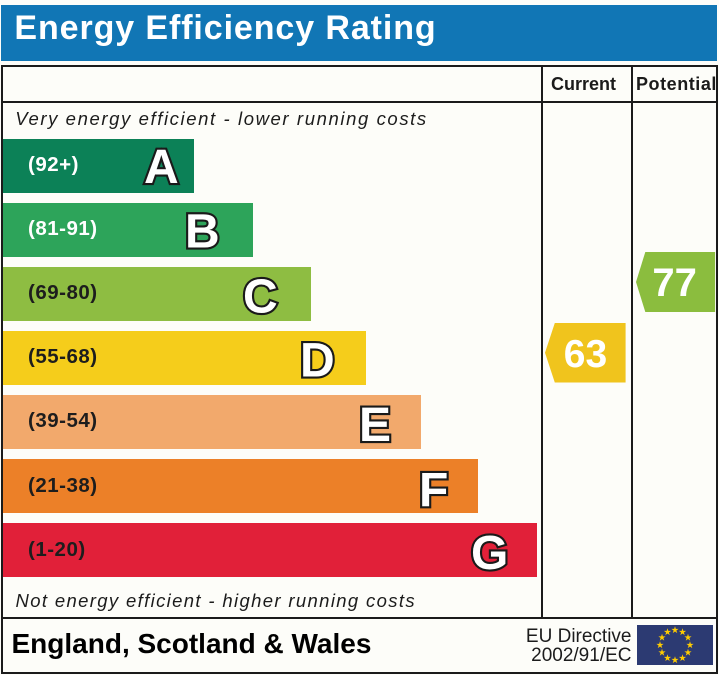 Image resolution: width=719 pixels, height=675 pixels. Describe the element at coordinates (260, 296) in the screenshot. I see `svg-text: C` at that location.